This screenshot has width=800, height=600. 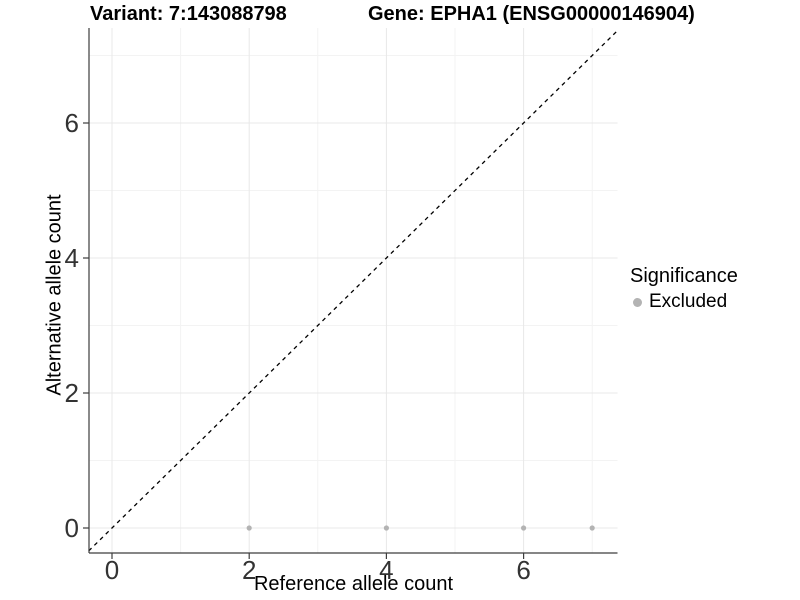 What do you see at coordinates (531, 14) in the screenshot?
I see `plot-title-gene: Gene: EPHA1 (ENSG00000146904)` at bounding box center [531, 14].